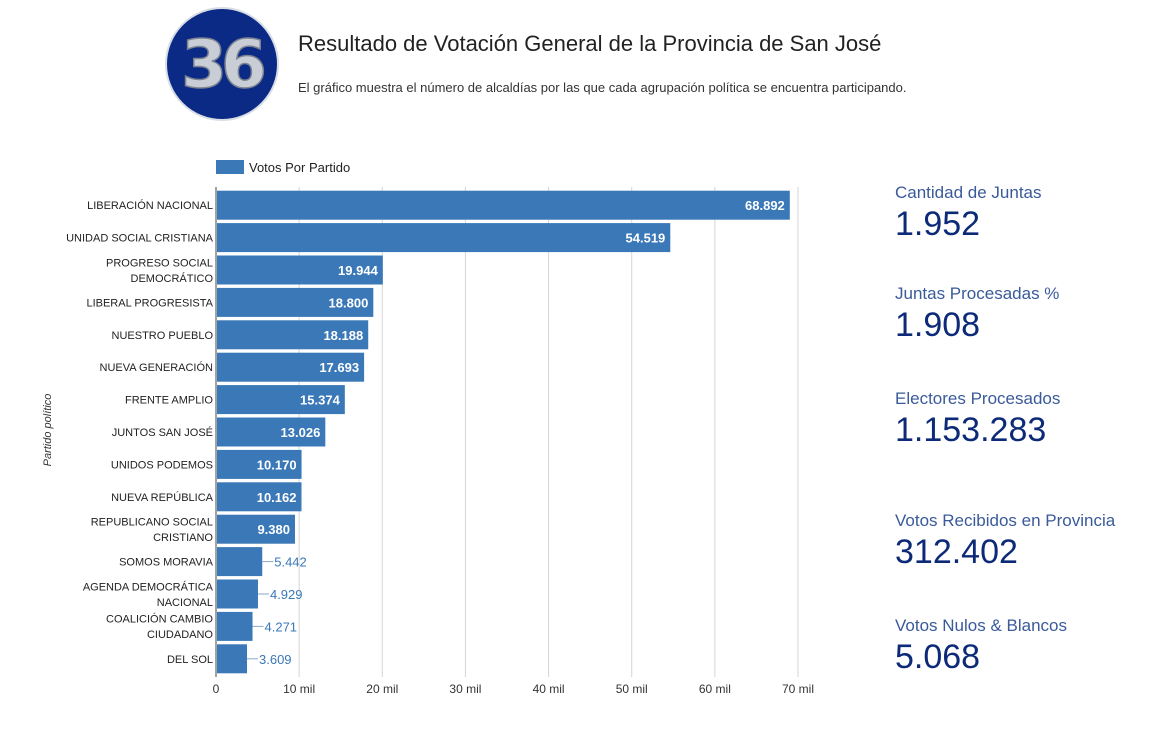 This screenshot has width=1172, height=735. Describe the element at coordinates (159, 271) in the screenshot. I see `category-label: PROGRESO SOCIAL DEMOCRÁTICO` at that location.